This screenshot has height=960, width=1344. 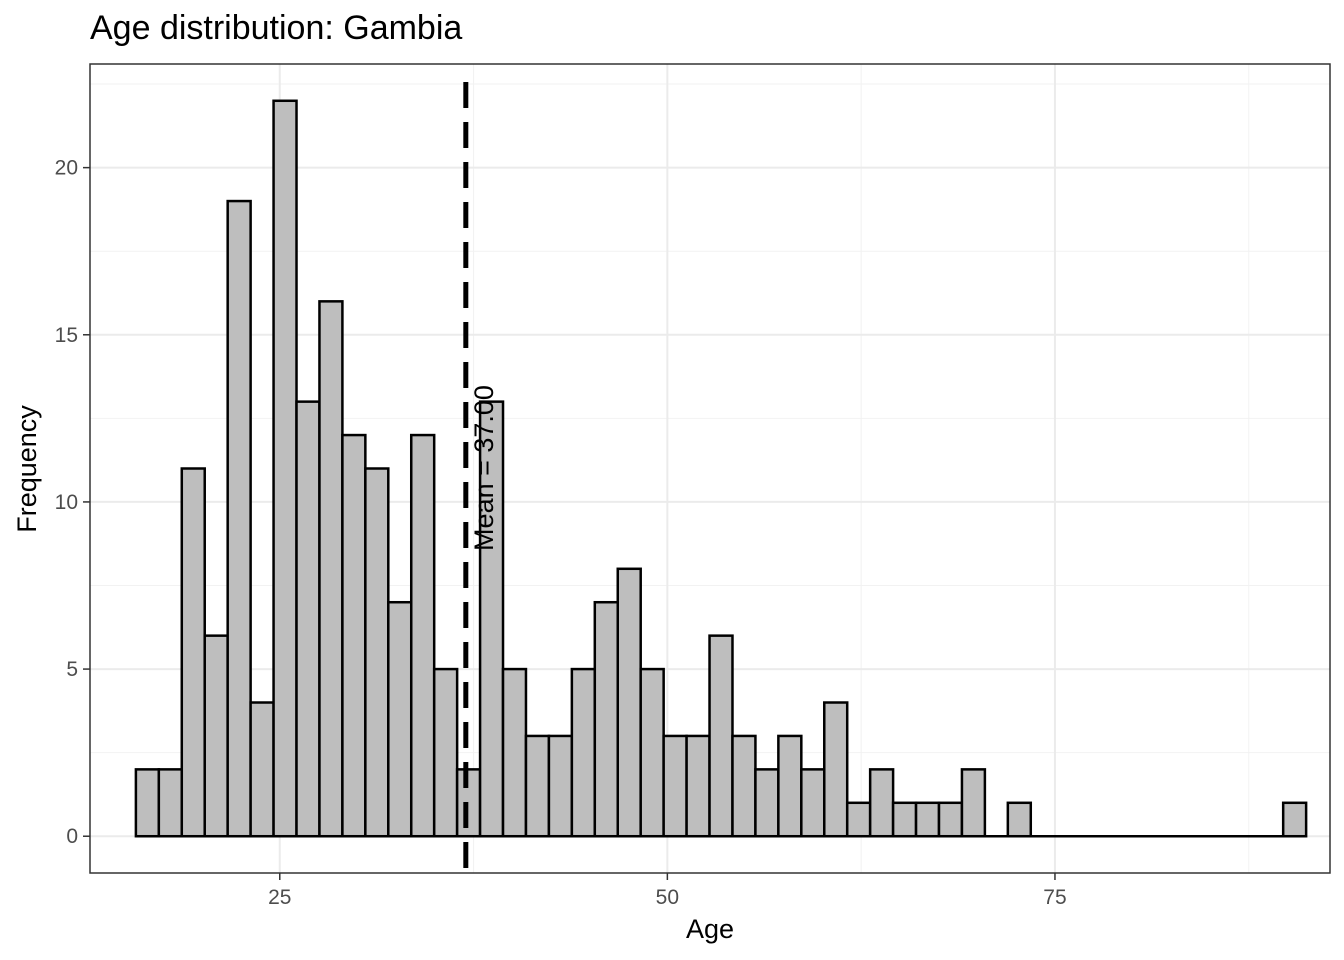 I want to click on chart-title: Age distribution: Gambia, so click(x=276, y=28).